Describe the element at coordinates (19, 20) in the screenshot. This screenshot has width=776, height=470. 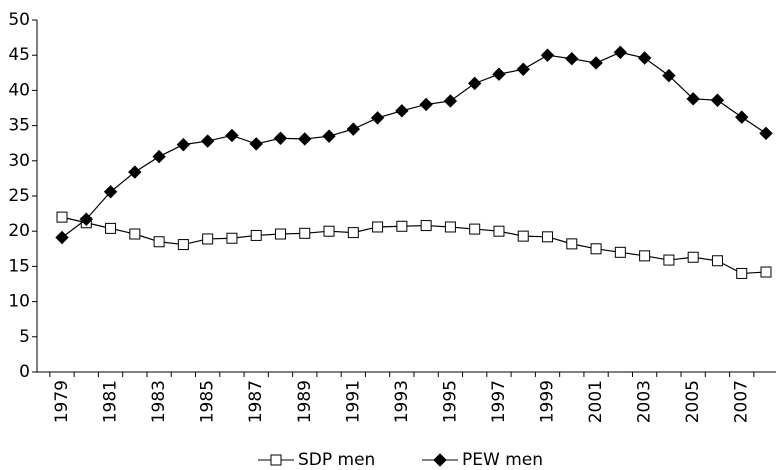
I see `y-tick-label: 50` at that location.